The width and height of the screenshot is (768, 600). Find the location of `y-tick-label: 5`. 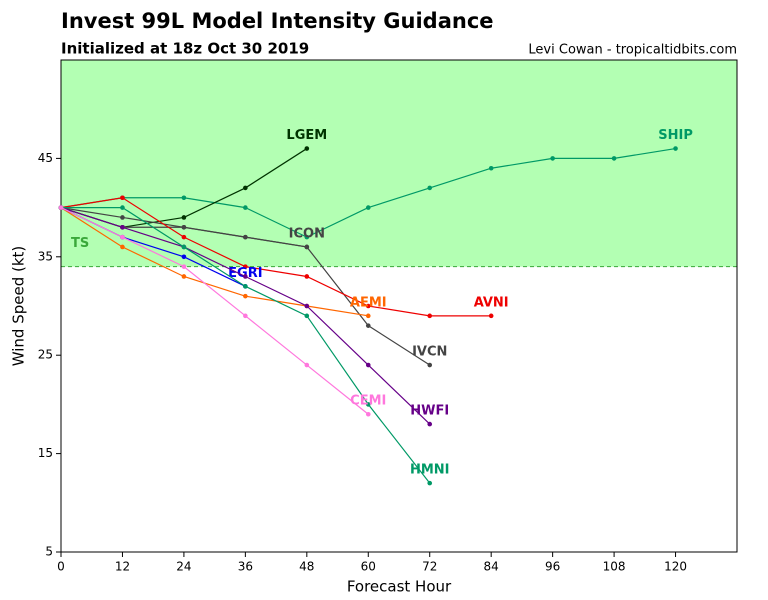

y-tick-label: 5 is located at coordinates (49, 552).